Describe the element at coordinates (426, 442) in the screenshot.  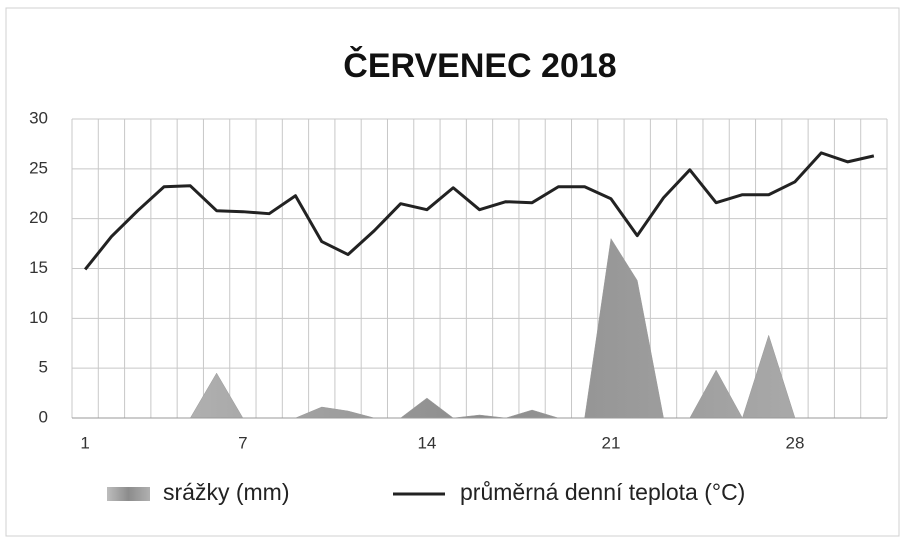
I see `x-tick-label: 14` at that location.